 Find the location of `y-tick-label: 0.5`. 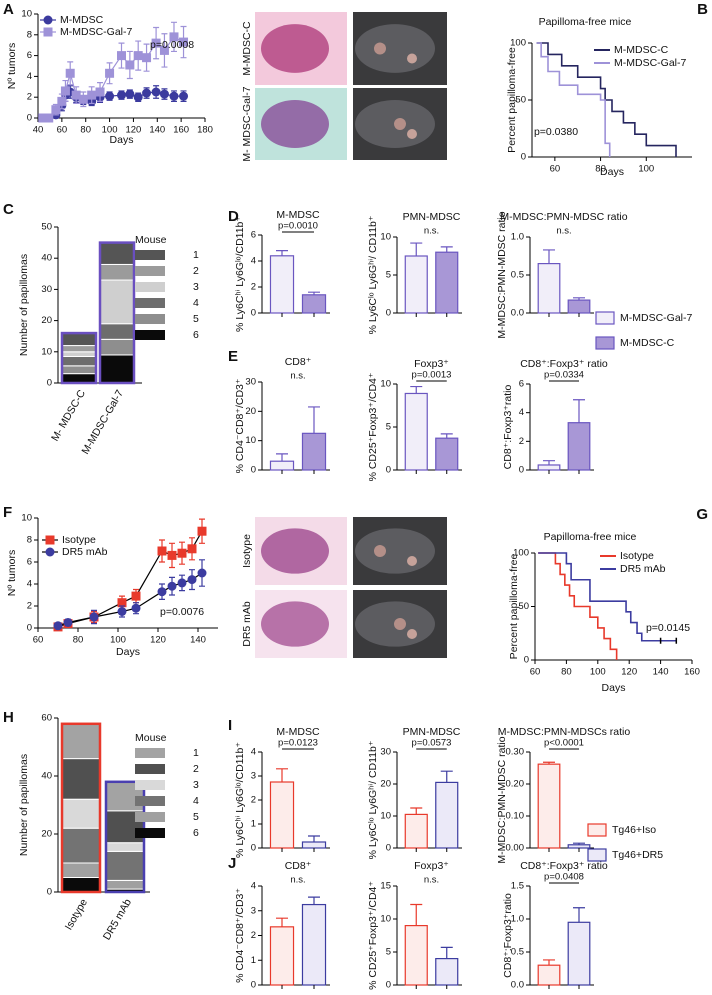

y-tick-label: 0.5 is located at coordinates (517, 952).